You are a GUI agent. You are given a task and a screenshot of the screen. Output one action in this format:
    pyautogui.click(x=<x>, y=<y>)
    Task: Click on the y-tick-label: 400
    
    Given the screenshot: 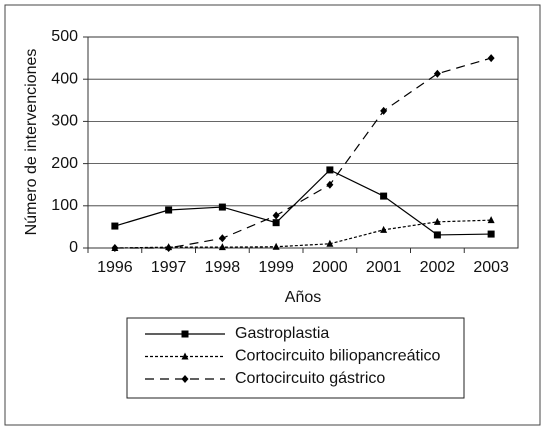 What is the action you would take?
    pyautogui.click(x=64, y=78)
    